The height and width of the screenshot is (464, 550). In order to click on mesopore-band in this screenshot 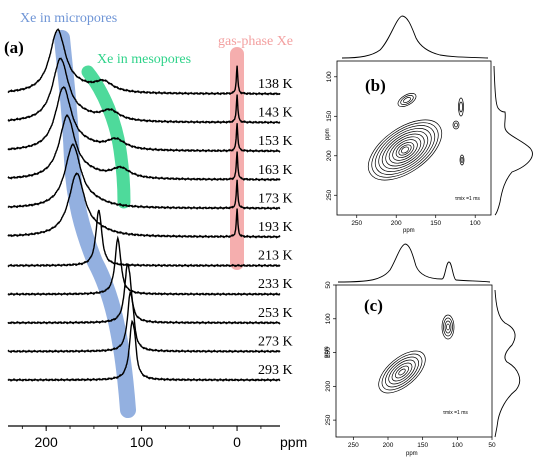, I will do `click(106, 137)`.